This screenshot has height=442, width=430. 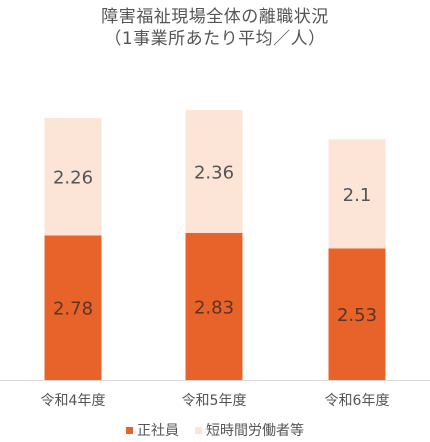 I want to click on legend-item-regular: 正社員, so click(x=152, y=430).